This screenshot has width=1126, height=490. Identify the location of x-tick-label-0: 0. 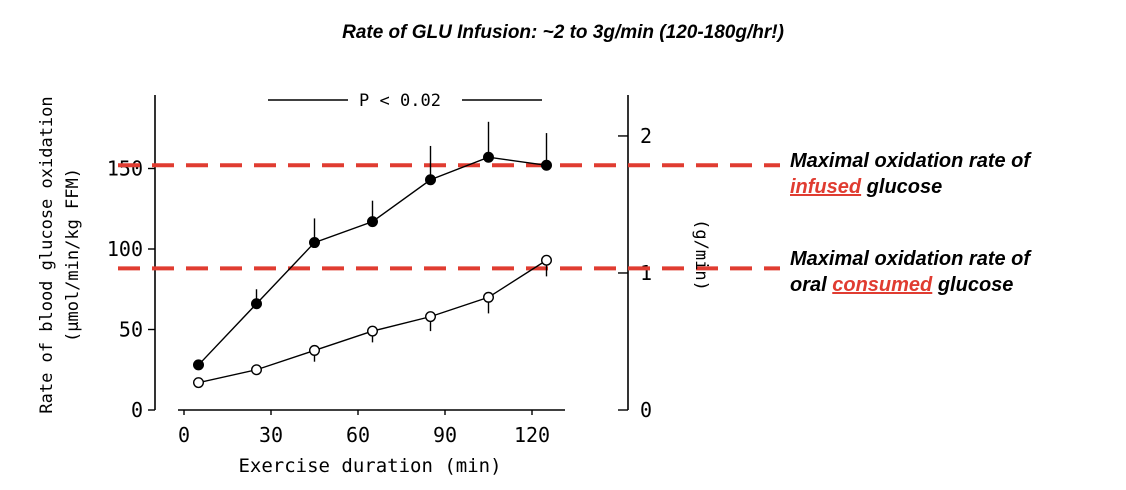
(184, 435).